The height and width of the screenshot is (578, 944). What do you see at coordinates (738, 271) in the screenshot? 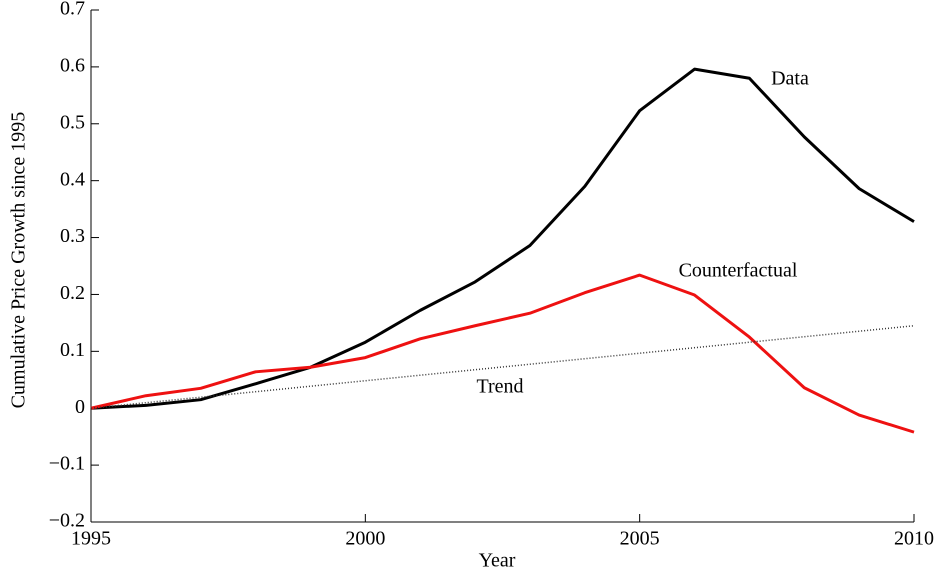
I see `series-label: Counterfactual` at bounding box center [738, 271].